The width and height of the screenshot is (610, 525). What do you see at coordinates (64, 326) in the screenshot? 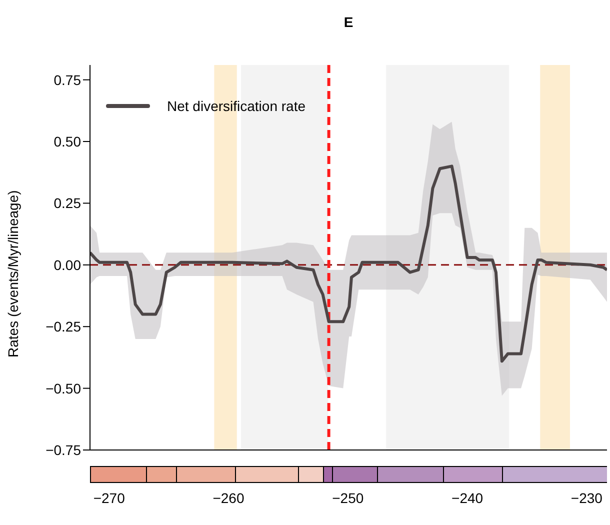
I see `y-tick-label: −0.25` at bounding box center [64, 326].